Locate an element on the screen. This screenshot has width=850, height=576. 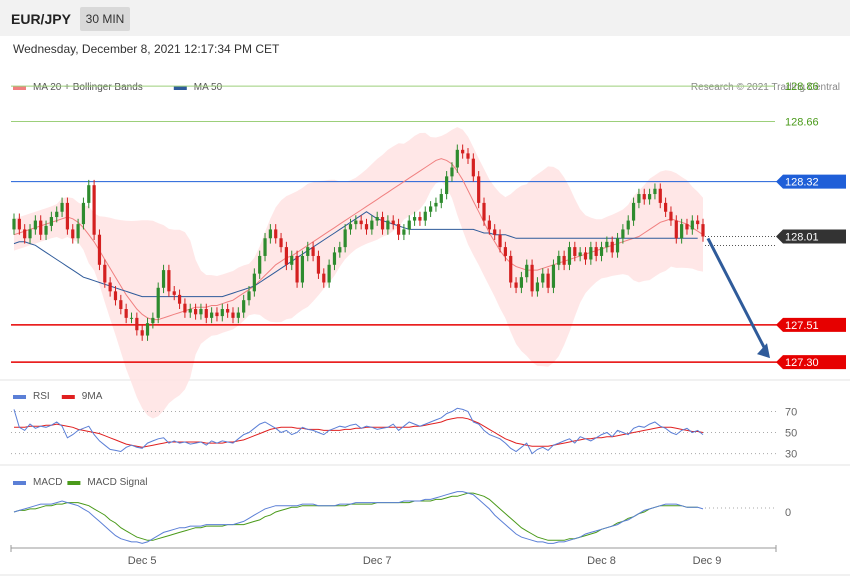
support-label: 127.30 is located at coordinates (802, 363).